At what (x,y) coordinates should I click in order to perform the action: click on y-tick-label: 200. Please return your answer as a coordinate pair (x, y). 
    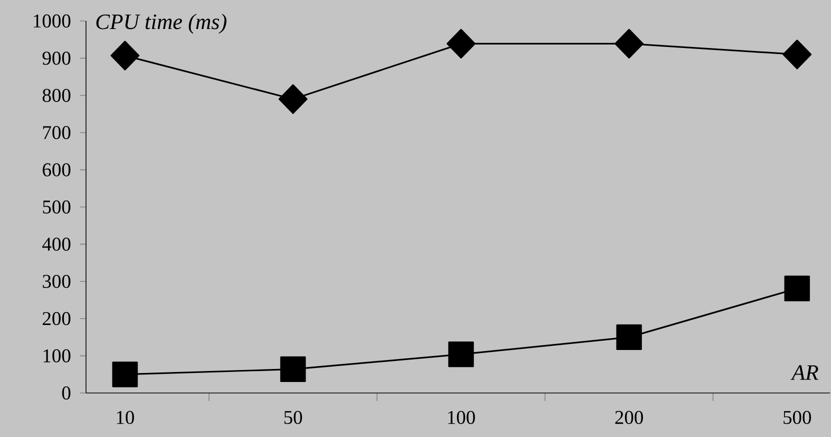
    Looking at the image, I should click on (56, 319).